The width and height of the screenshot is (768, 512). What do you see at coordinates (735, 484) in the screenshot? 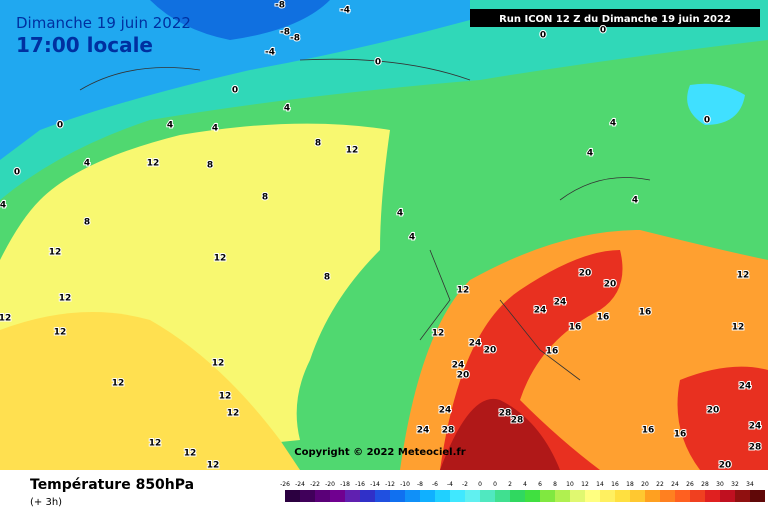
I see `legend-label: 32` at bounding box center [735, 484].